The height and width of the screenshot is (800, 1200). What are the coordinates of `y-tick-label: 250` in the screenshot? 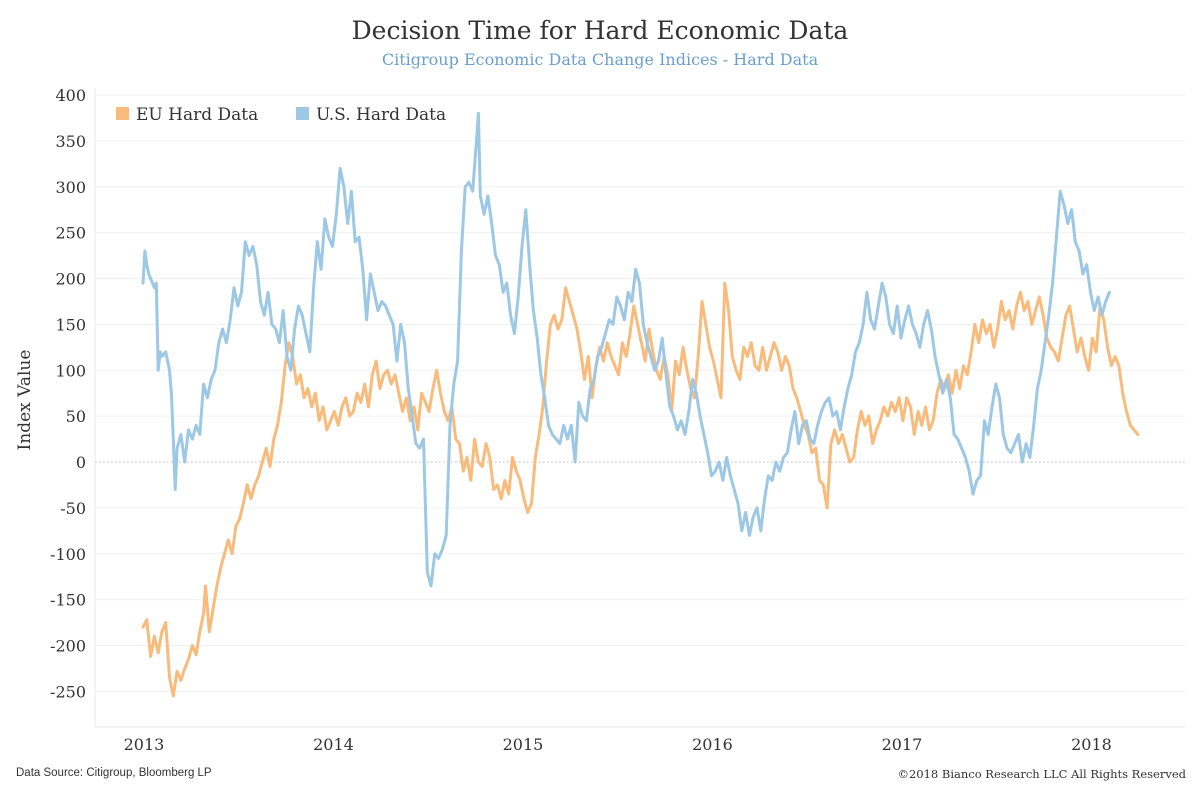 It's located at (70, 233).